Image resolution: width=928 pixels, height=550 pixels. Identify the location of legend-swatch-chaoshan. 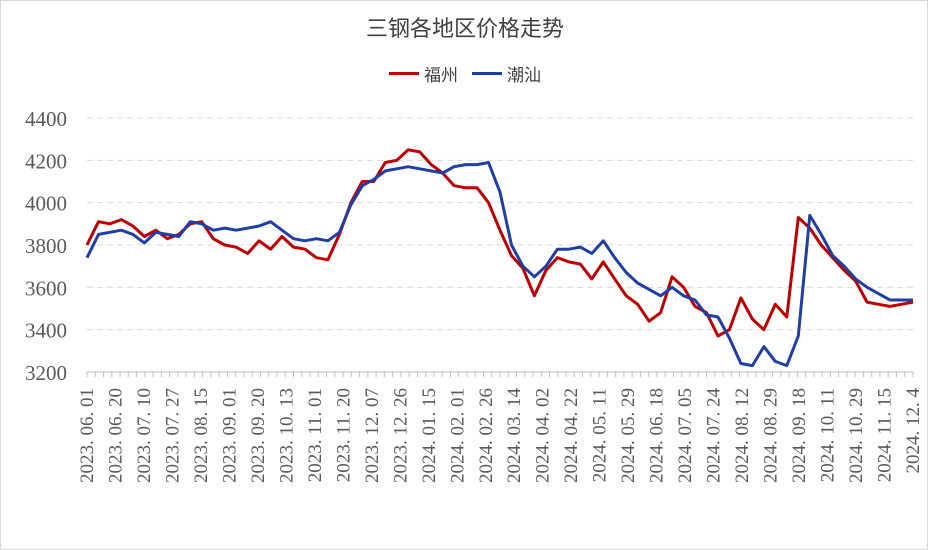
(487, 73).